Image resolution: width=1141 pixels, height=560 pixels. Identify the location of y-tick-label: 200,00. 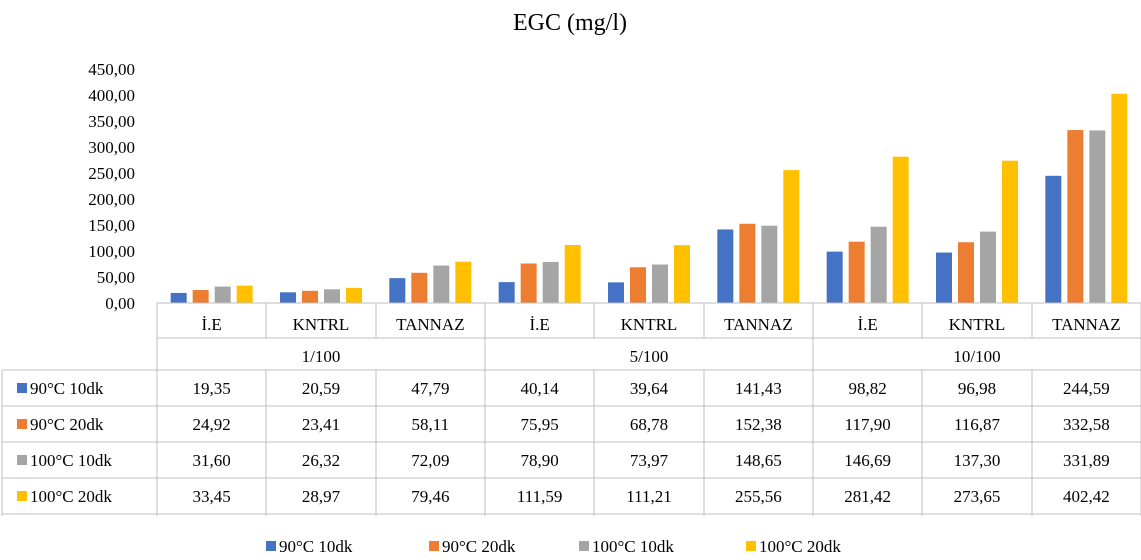
(111, 199).